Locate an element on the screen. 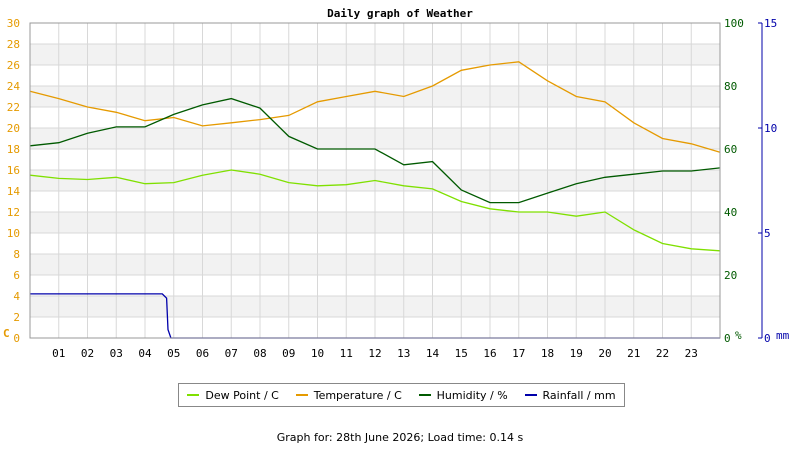 This screenshot has width=800, height=450. humidity-tick-label: 80 is located at coordinates (730, 86).